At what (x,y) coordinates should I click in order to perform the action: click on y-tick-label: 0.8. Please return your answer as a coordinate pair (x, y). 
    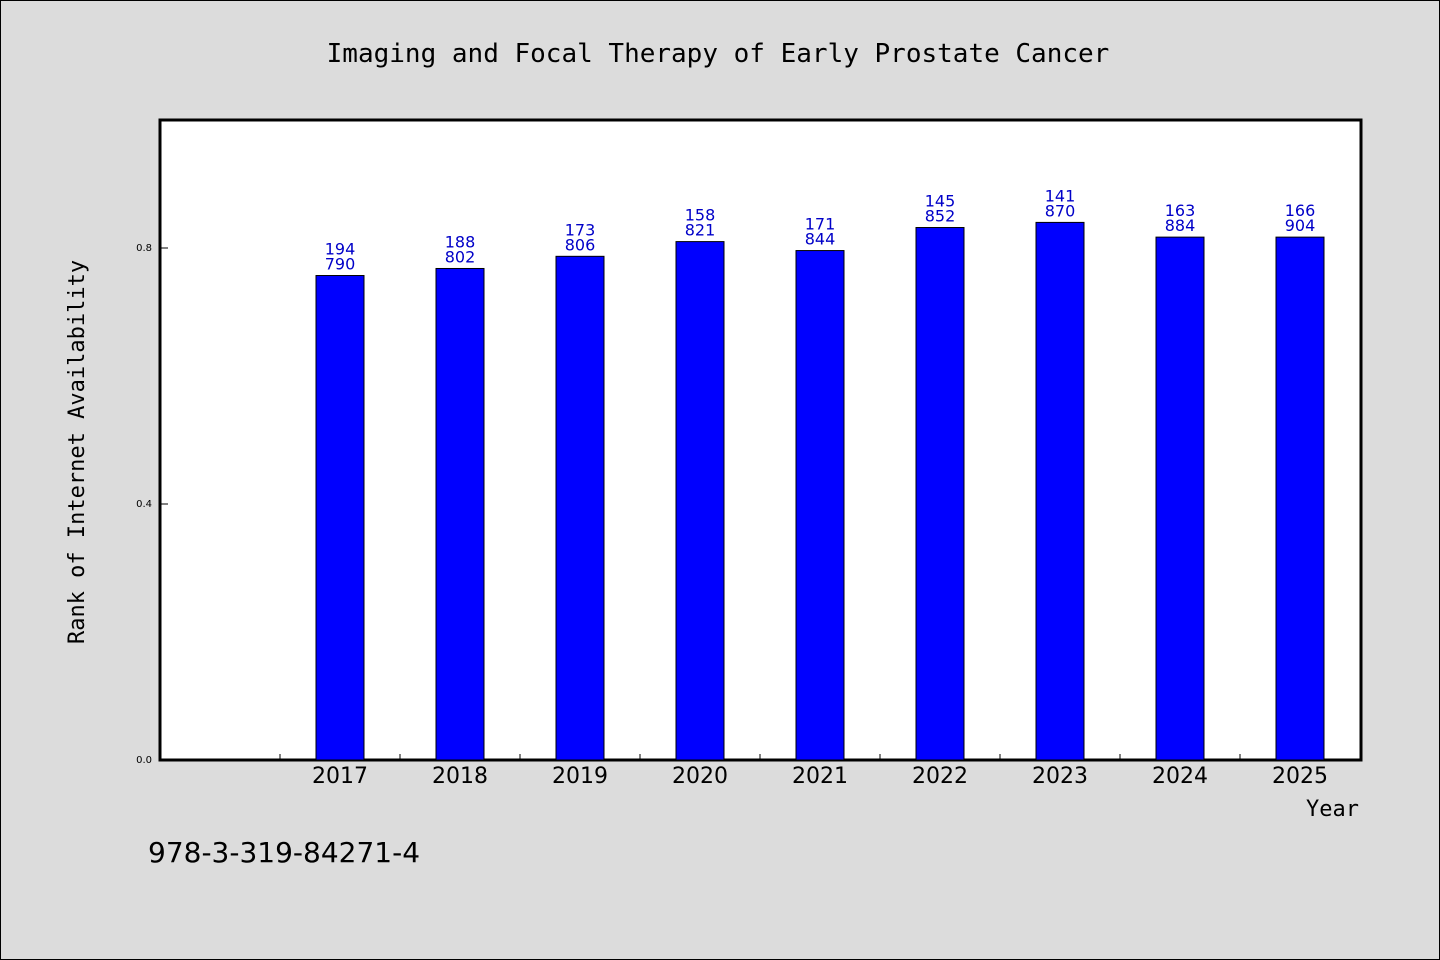
    Looking at the image, I should click on (144, 248).